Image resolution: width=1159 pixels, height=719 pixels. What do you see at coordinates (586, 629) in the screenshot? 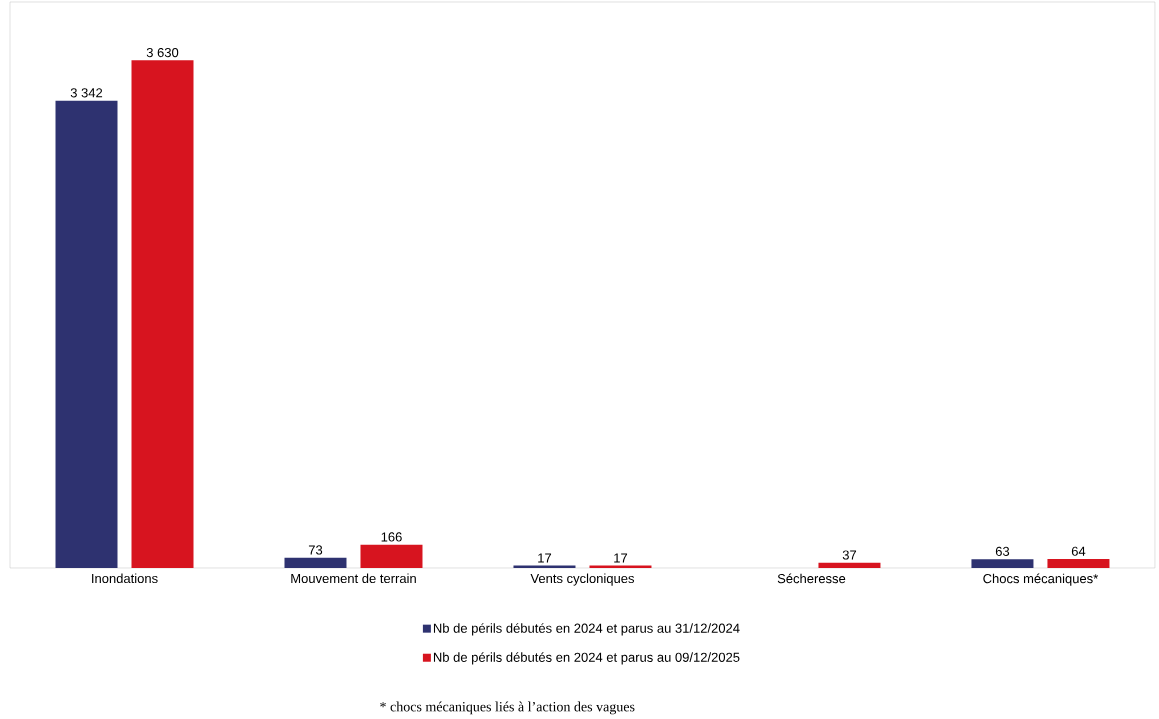
I see `legend-label: Nb de périls débutés en 2024 et parus au 31/12/2024` at bounding box center [586, 629].